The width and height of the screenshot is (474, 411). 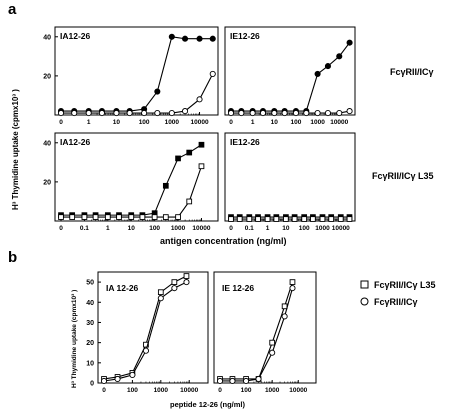 I want to click on chart-b-right: 0 100 1000 10000 IE 12-26, so click(x=265, y=332).